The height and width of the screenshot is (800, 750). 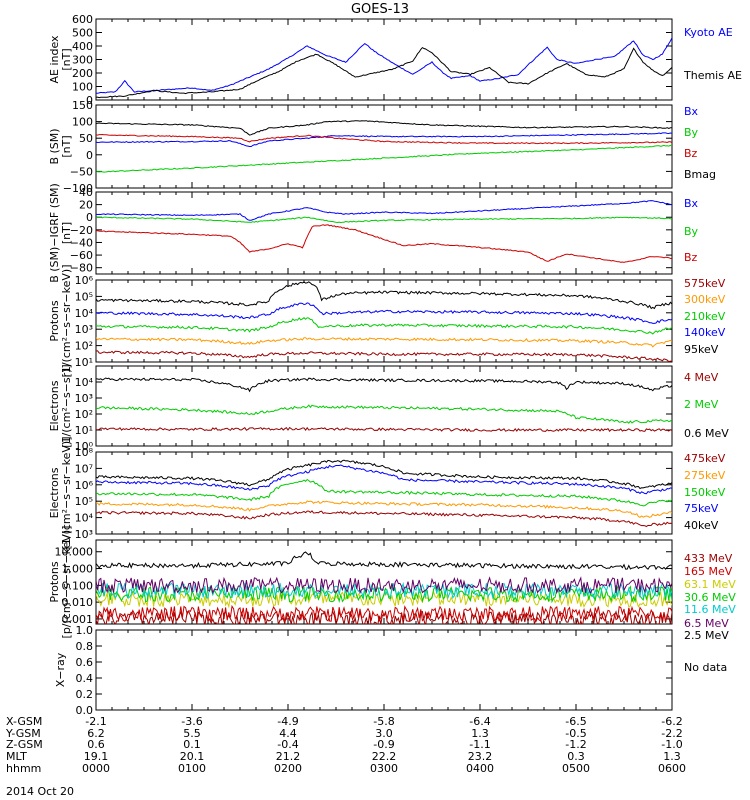 I want to click on legend-entry: 75keV, so click(x=701, y=508).